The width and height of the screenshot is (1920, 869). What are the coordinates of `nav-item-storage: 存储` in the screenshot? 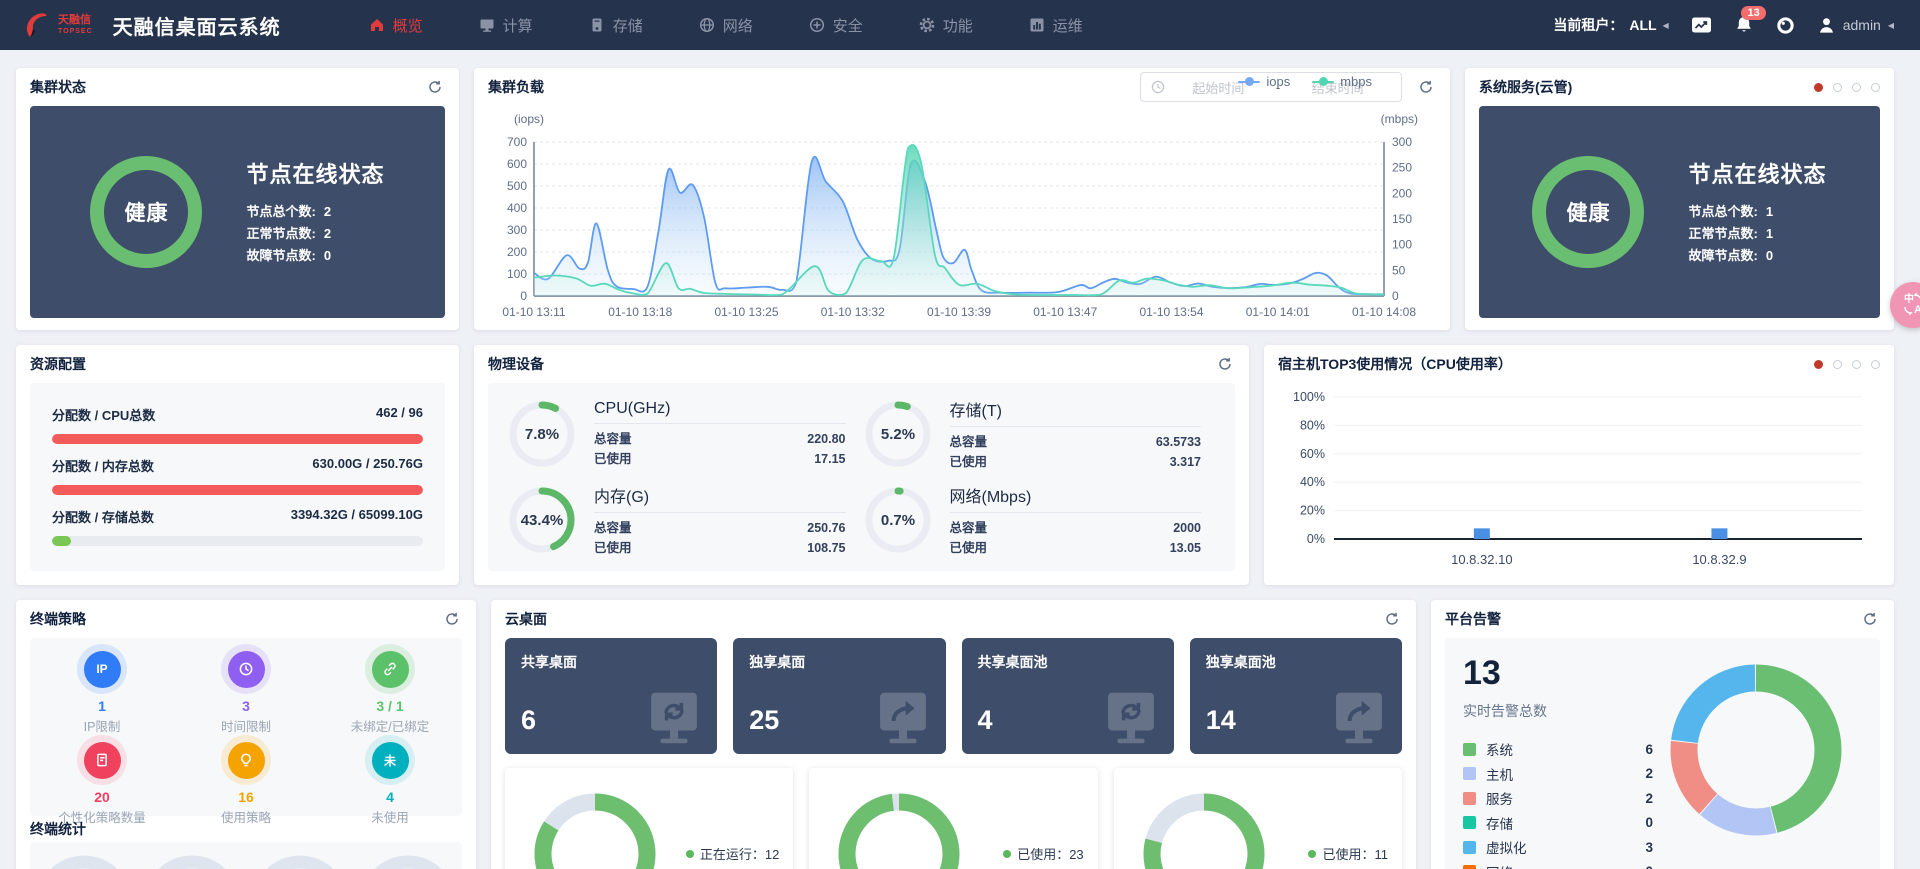 It's located at (616, 25).